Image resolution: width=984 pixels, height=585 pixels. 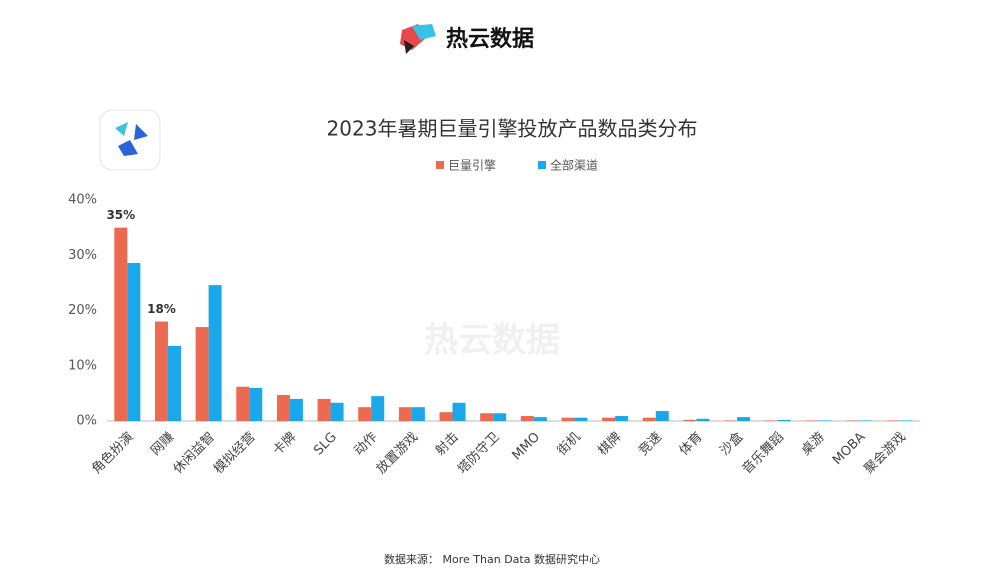 I want to click on y-tick-label: 40%, so click(x=82, y=200).